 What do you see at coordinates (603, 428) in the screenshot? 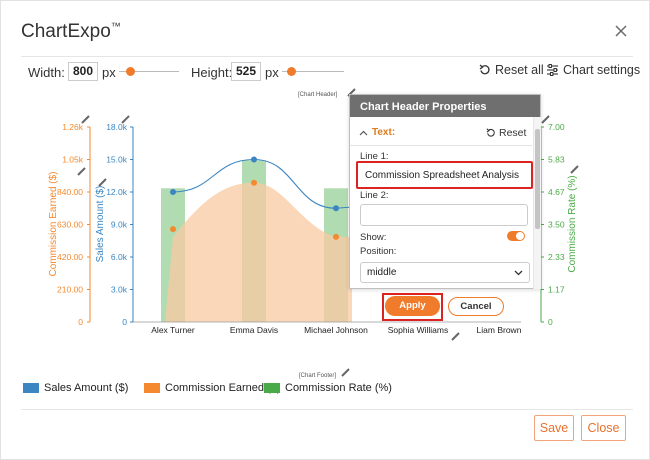
I see `close-button: Close` at bounding box center [603, 428].